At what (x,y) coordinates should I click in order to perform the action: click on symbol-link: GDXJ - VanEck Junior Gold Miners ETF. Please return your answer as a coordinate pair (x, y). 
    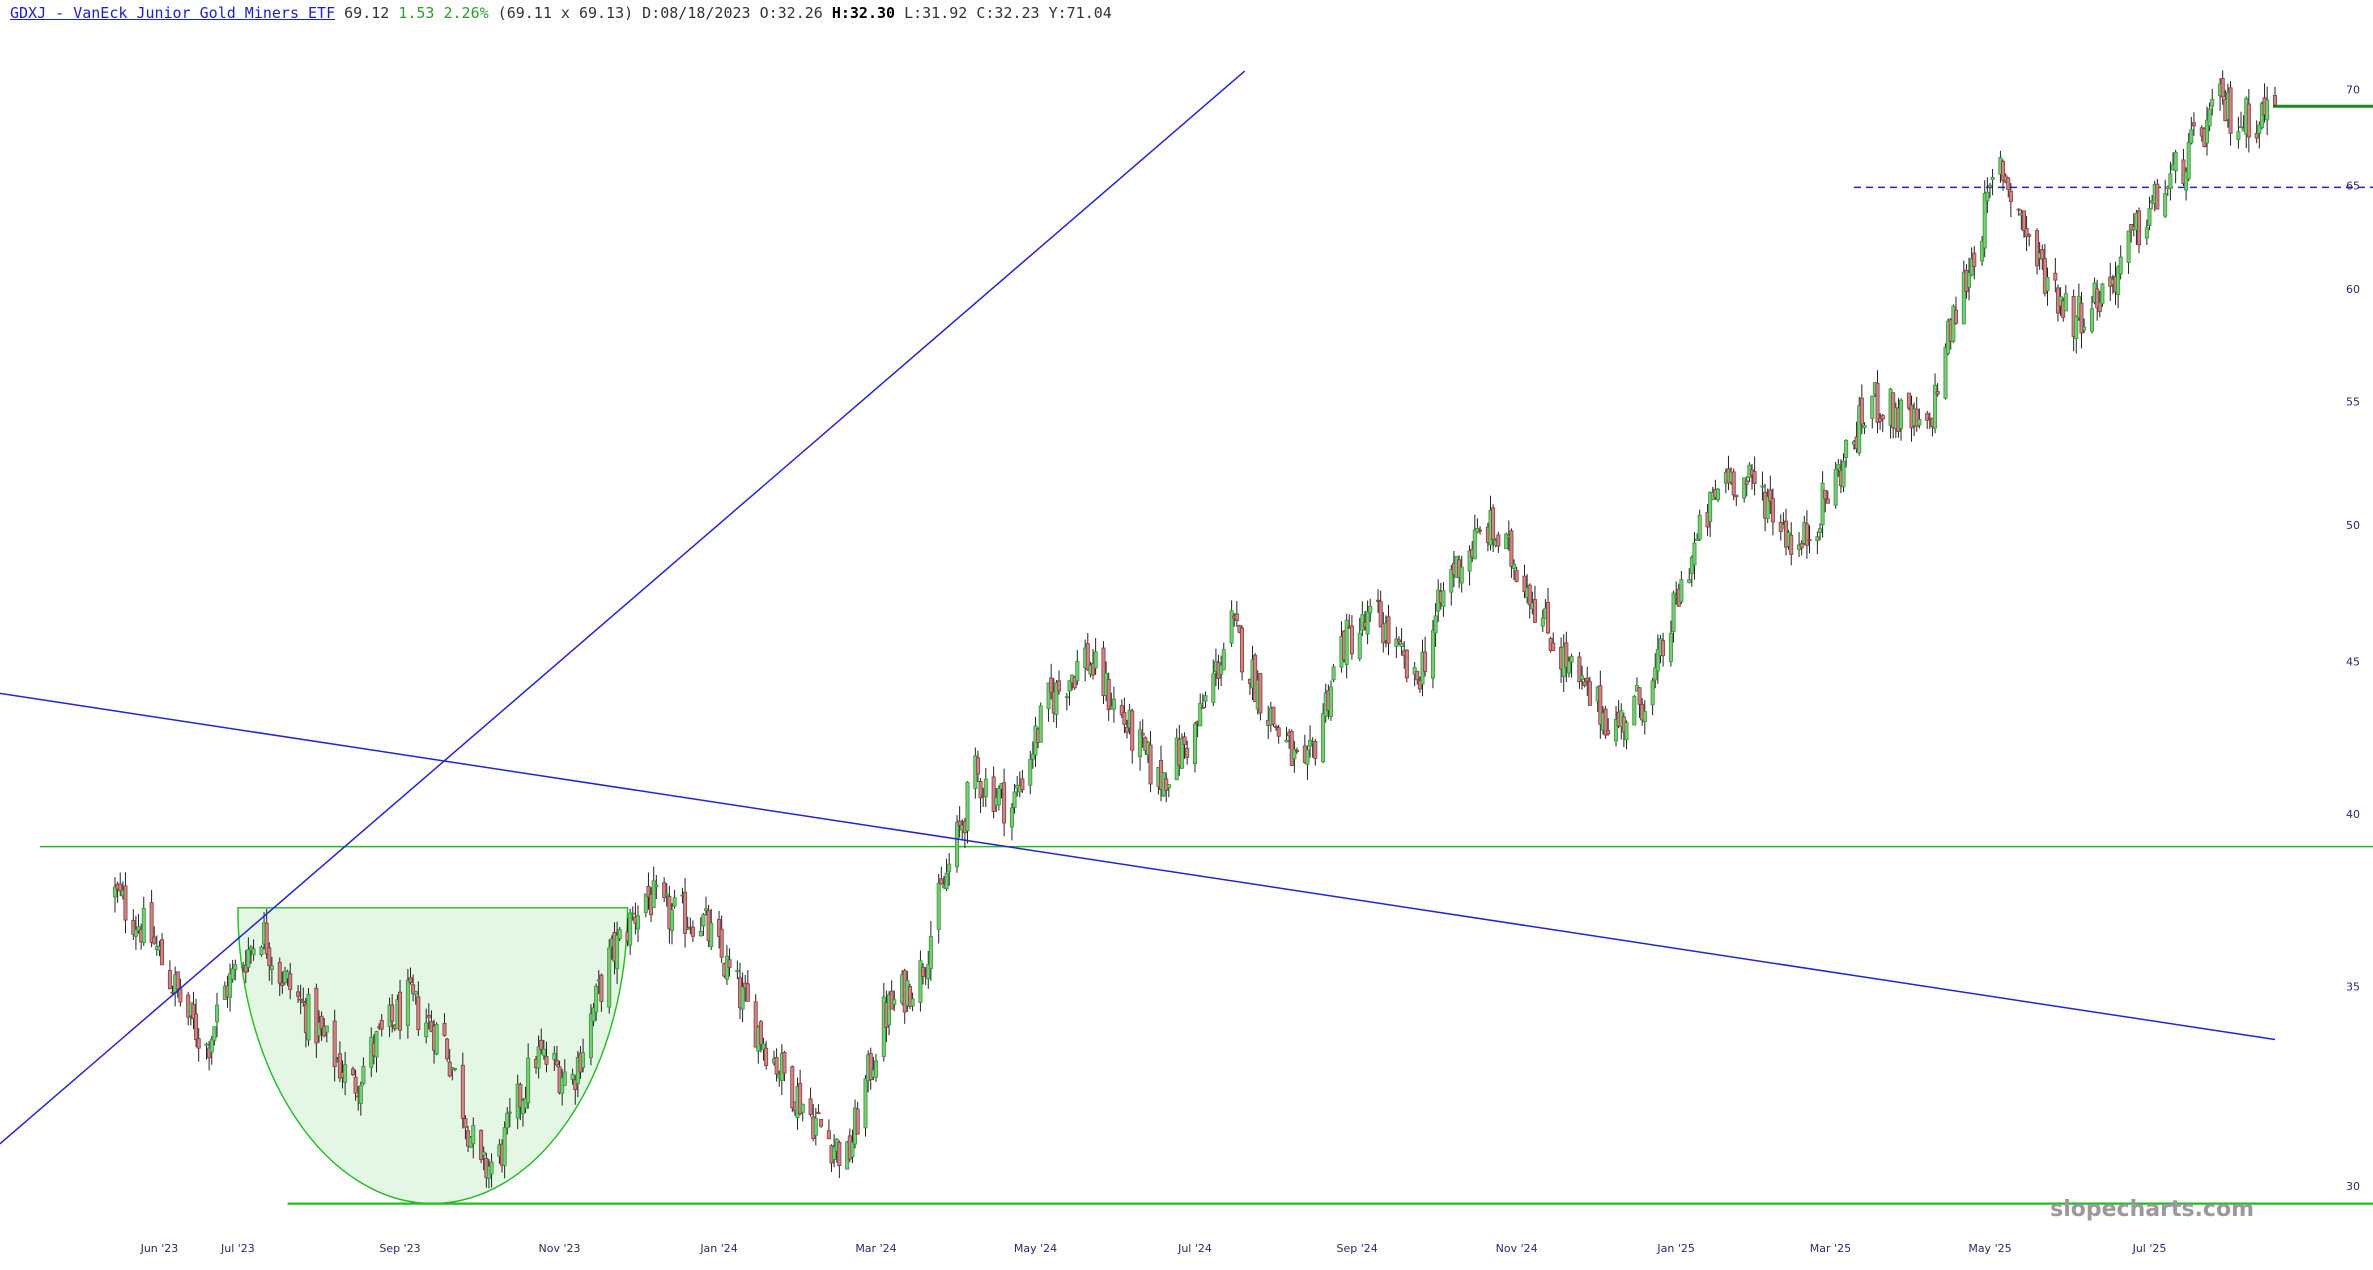
    Looking at the image, I should click on (173, 13).